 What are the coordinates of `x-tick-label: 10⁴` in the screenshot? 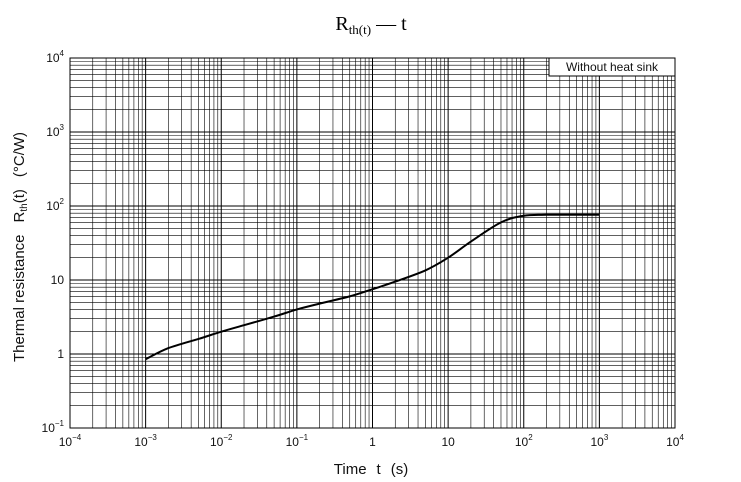 It's located at (675, 441).